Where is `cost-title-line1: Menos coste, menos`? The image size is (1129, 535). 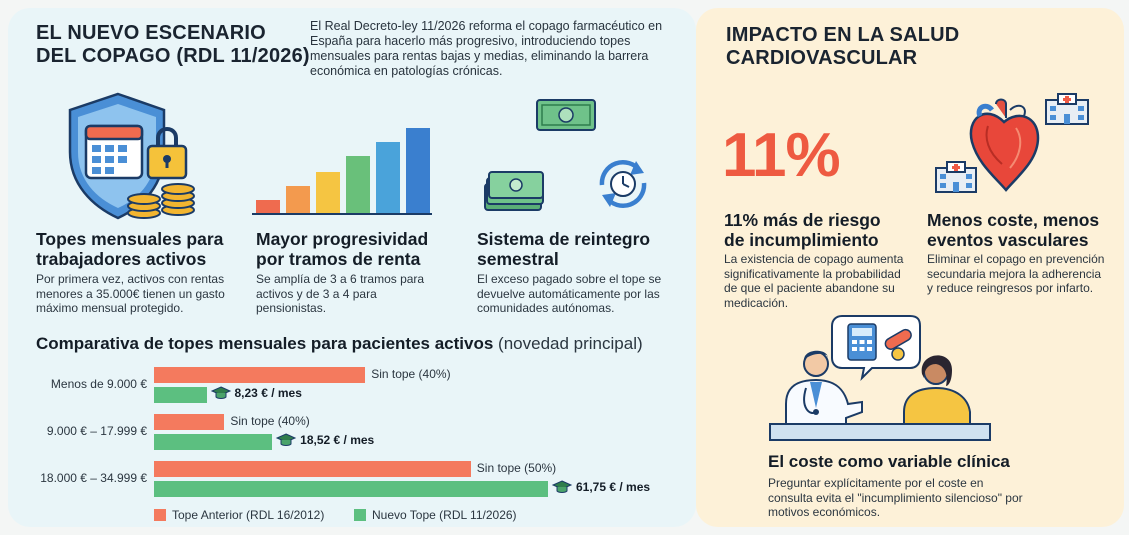
cost-title-line1: Menos coste, menos is located at coordinates (1013, 220).